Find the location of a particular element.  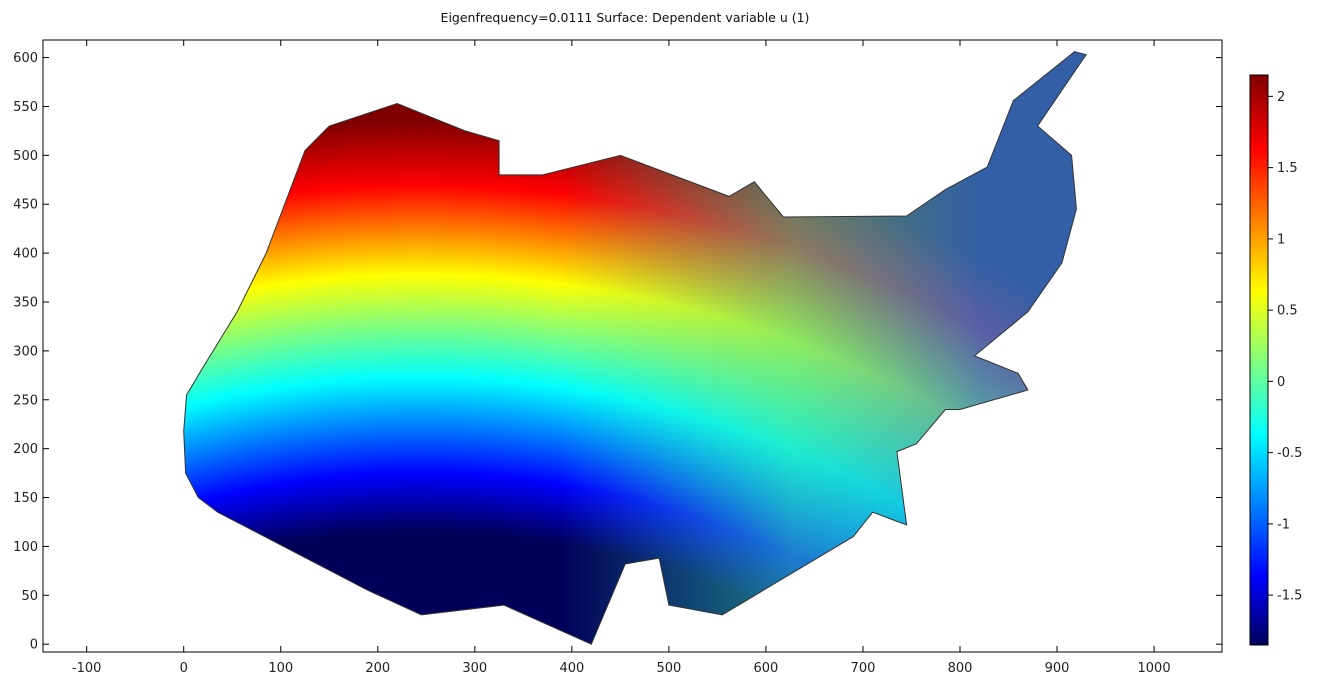

colorbar-tick-label: 0 is located at coordinates (1281, 382).